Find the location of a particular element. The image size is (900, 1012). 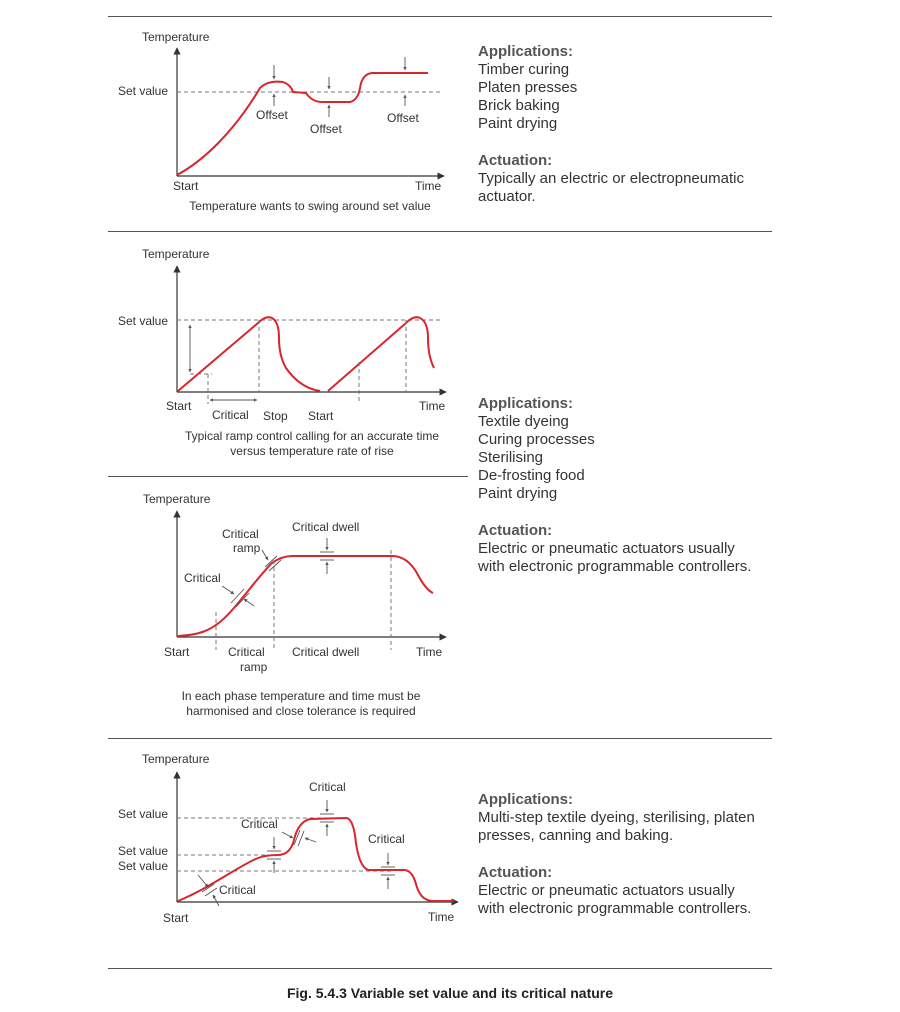

panel-4-set-value-label-3: Set value is located at coordinates (143, 866).